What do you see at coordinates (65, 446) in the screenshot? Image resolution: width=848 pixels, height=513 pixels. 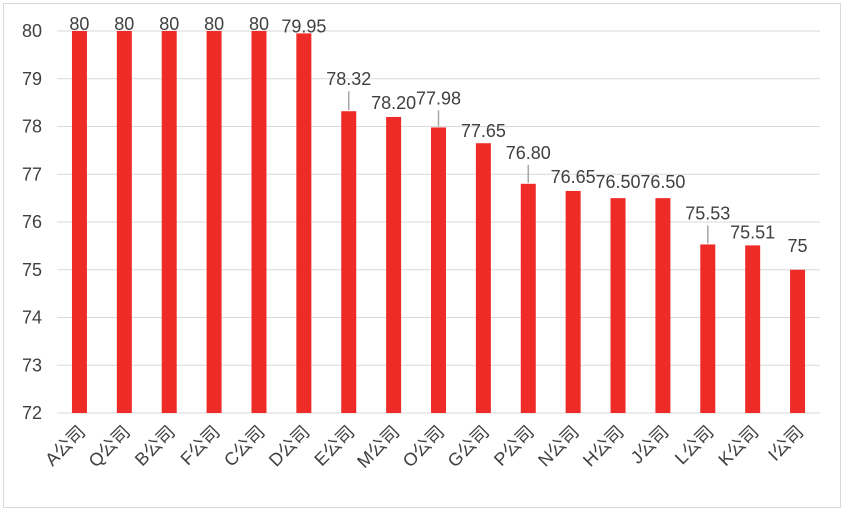 I see `category-label: A公司` at bounding box center [65, 446].